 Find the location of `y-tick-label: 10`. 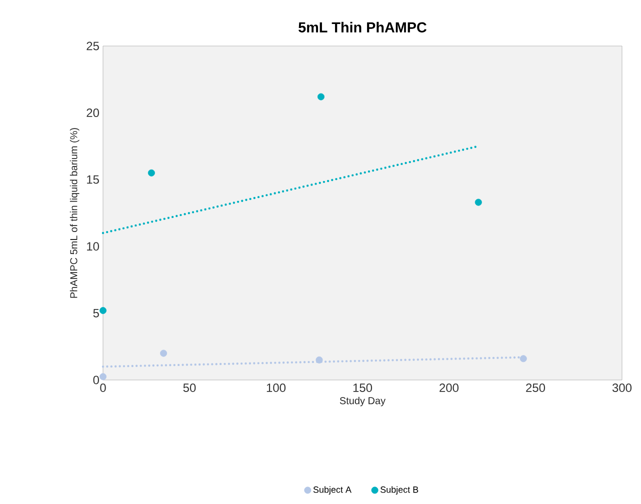

y-tick-label: 10 is located at coordinates (93, 246).